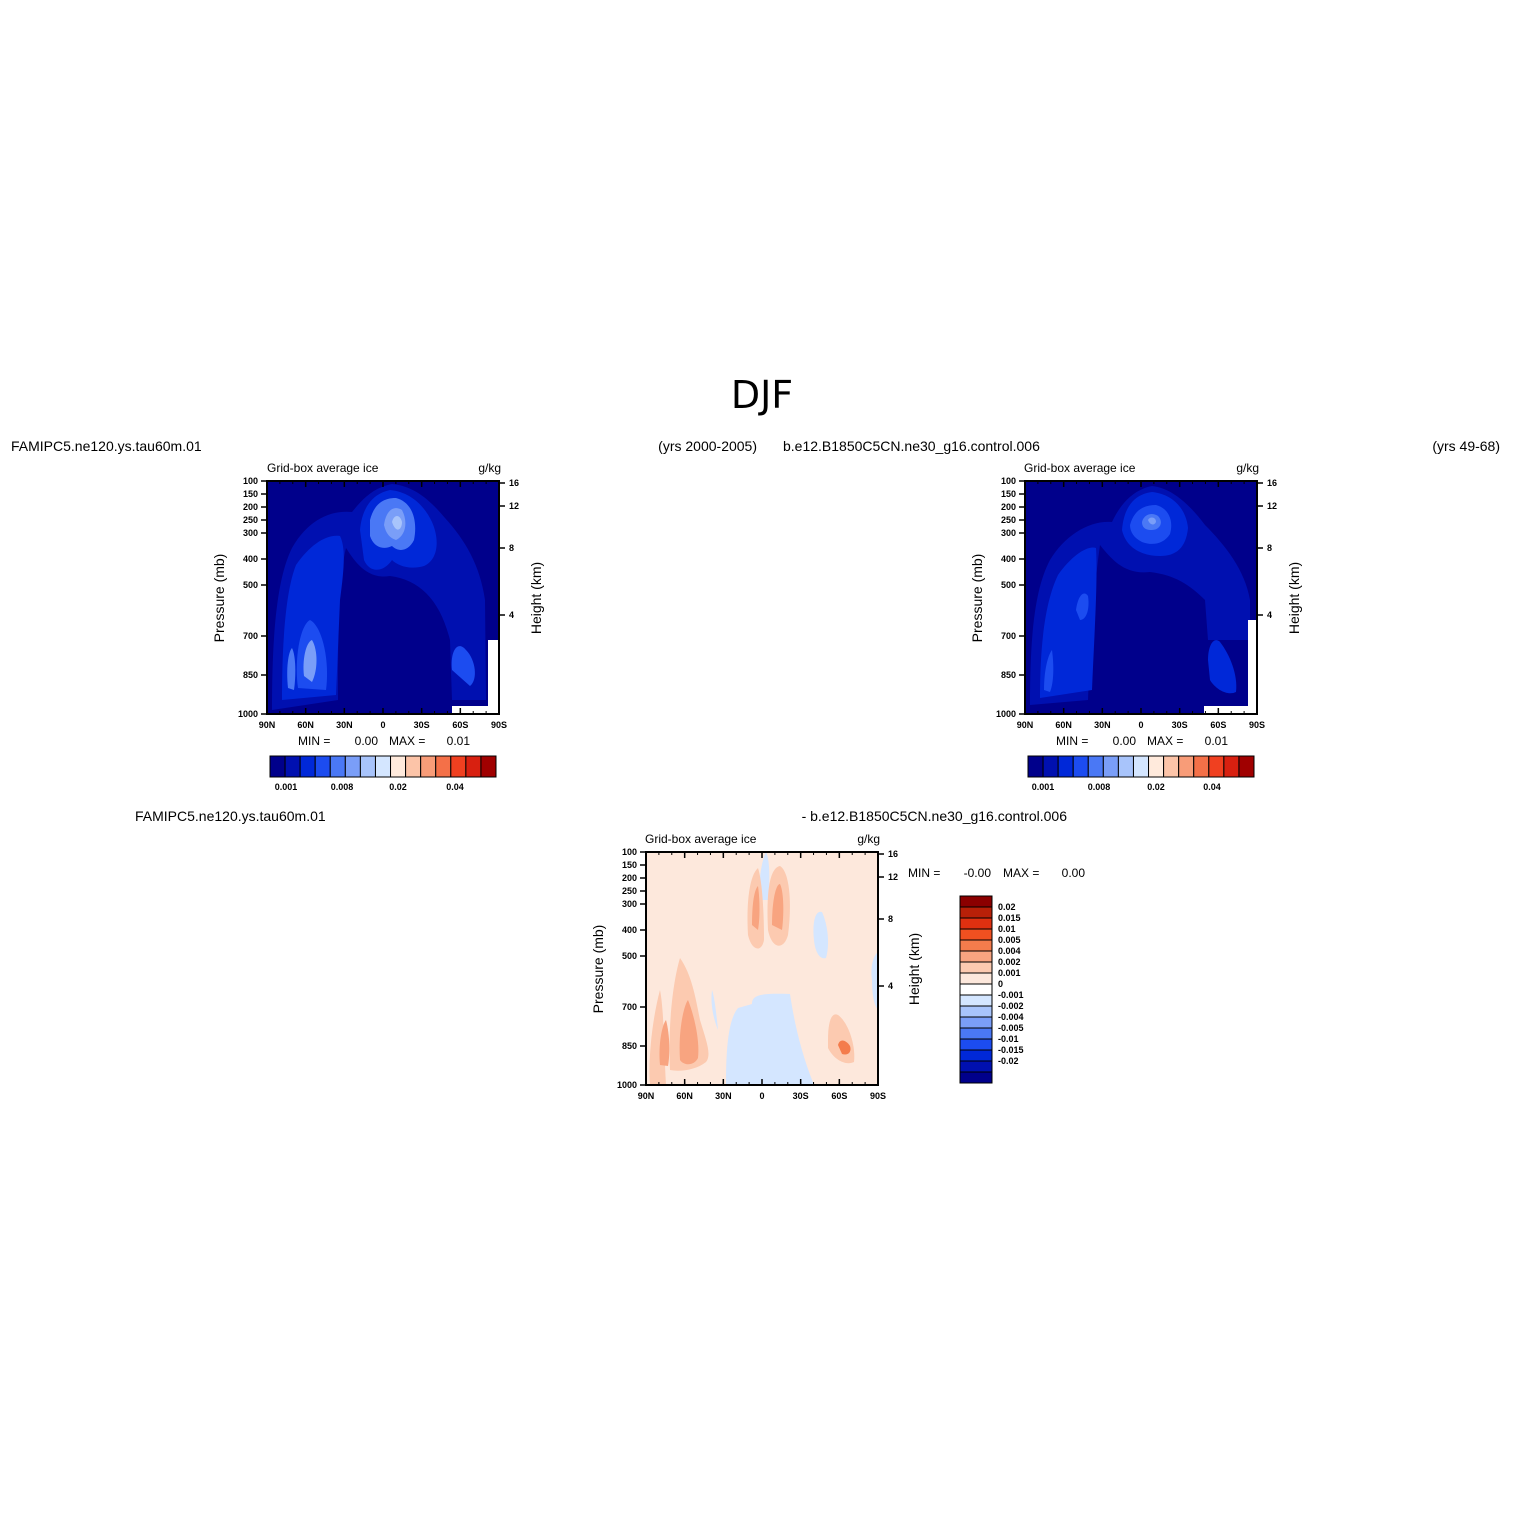 Image resolution: width=1525 pixels, height=1530 pixels. I want to click on figure-title: DJF, so click(762, 395).